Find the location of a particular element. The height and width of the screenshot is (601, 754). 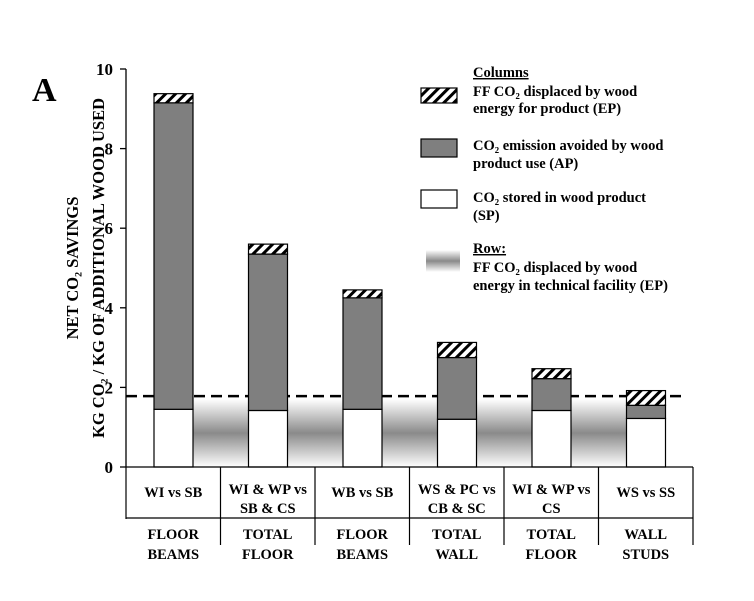

category-tick-label: SB & CS is located at coordinates (268, 509).